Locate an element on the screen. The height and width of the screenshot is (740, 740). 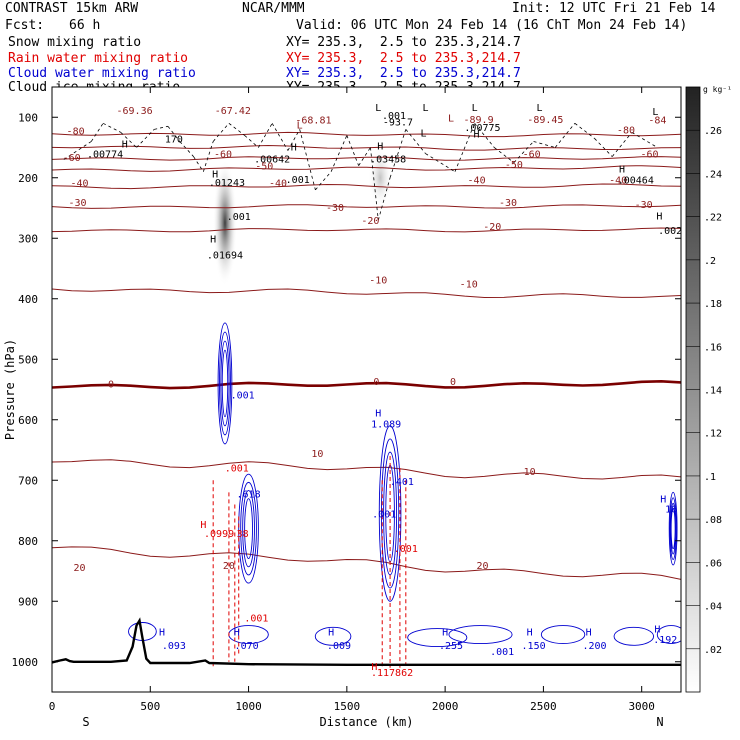
temperature-contour-label: -60 is located at coordinates (223, 155).